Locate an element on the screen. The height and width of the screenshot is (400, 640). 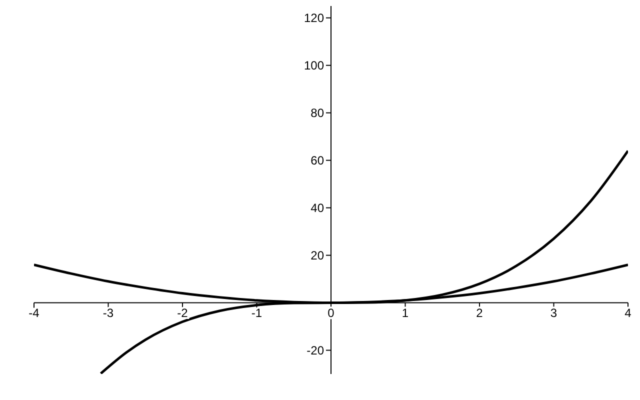
x-tick-label: 4 is located at coordinates (628, 313).